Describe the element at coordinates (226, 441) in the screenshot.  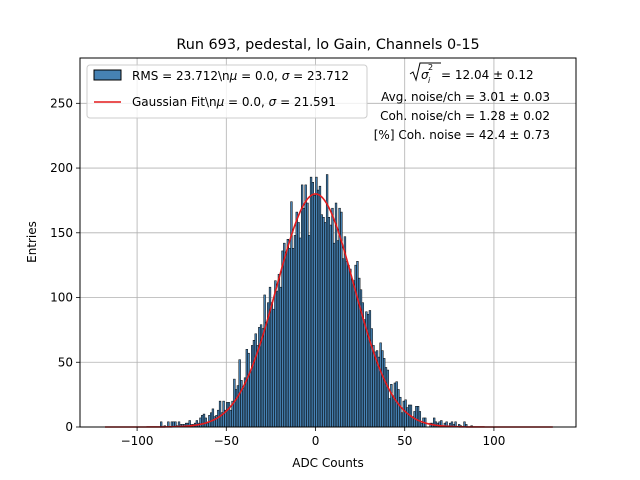
I see `x-tick-label: −50` at that location.